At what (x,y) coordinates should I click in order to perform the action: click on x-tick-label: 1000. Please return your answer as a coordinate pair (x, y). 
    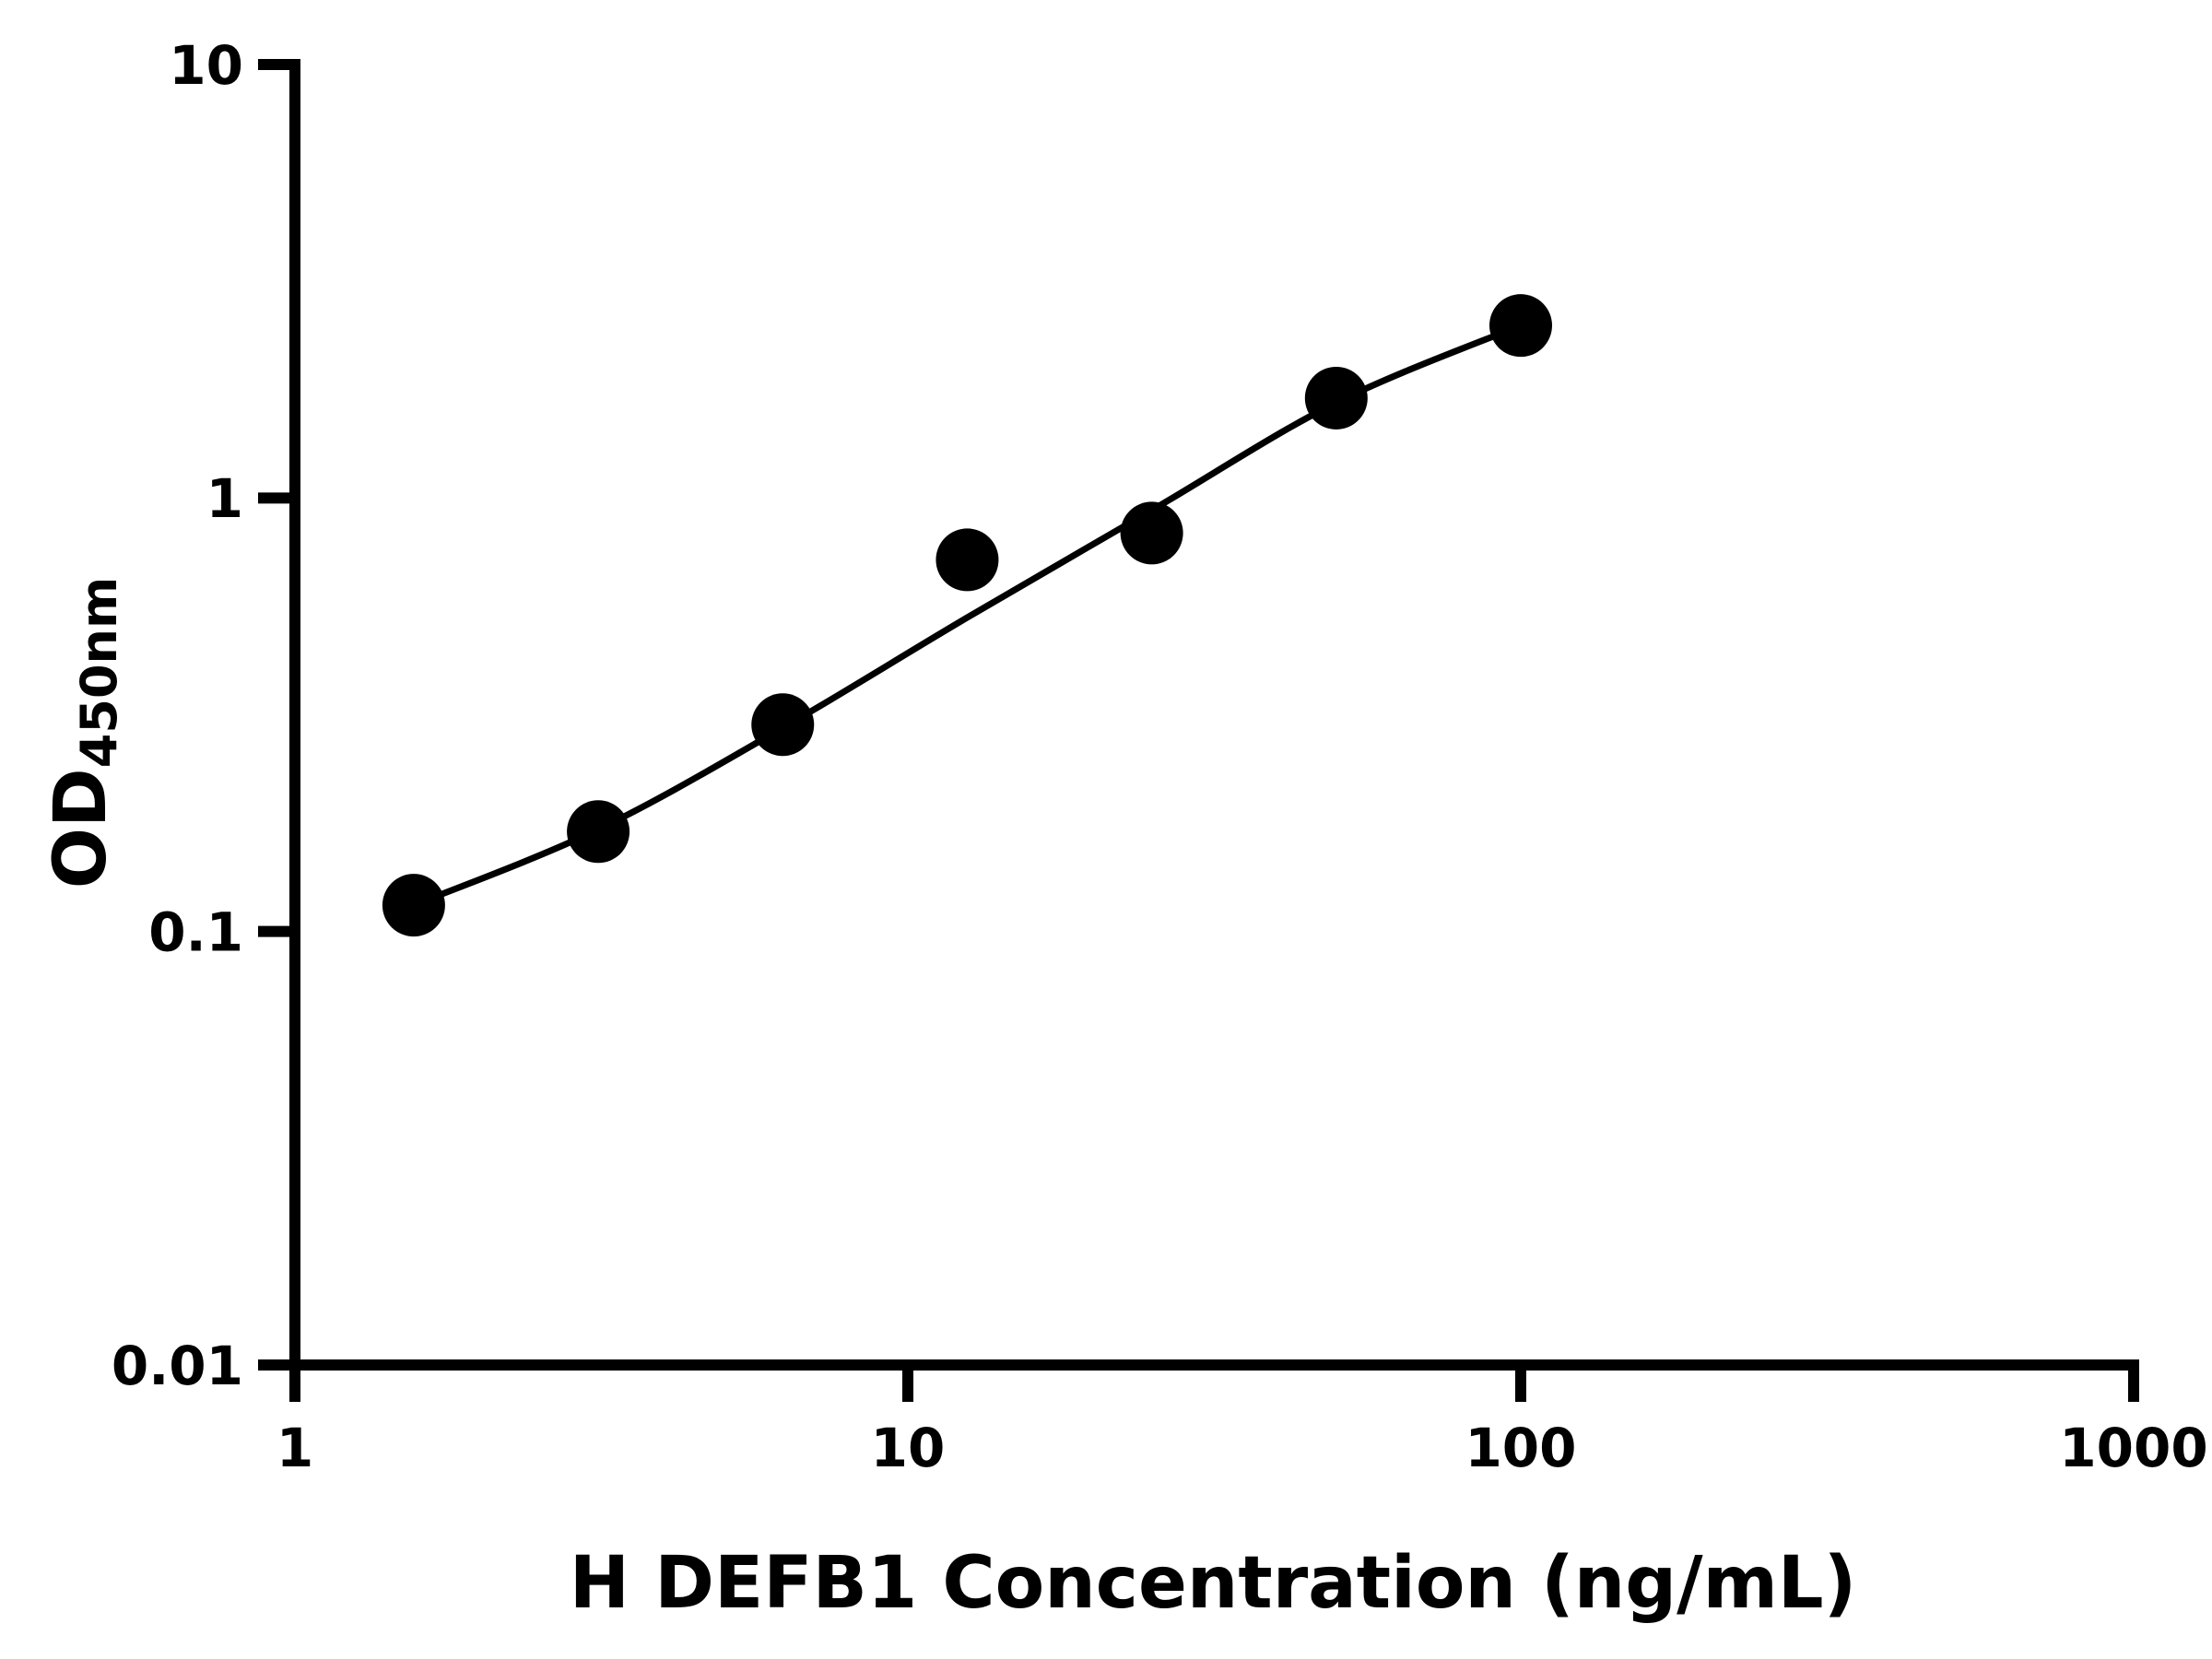
    Looking at the image, I should click on (2133, 1448).